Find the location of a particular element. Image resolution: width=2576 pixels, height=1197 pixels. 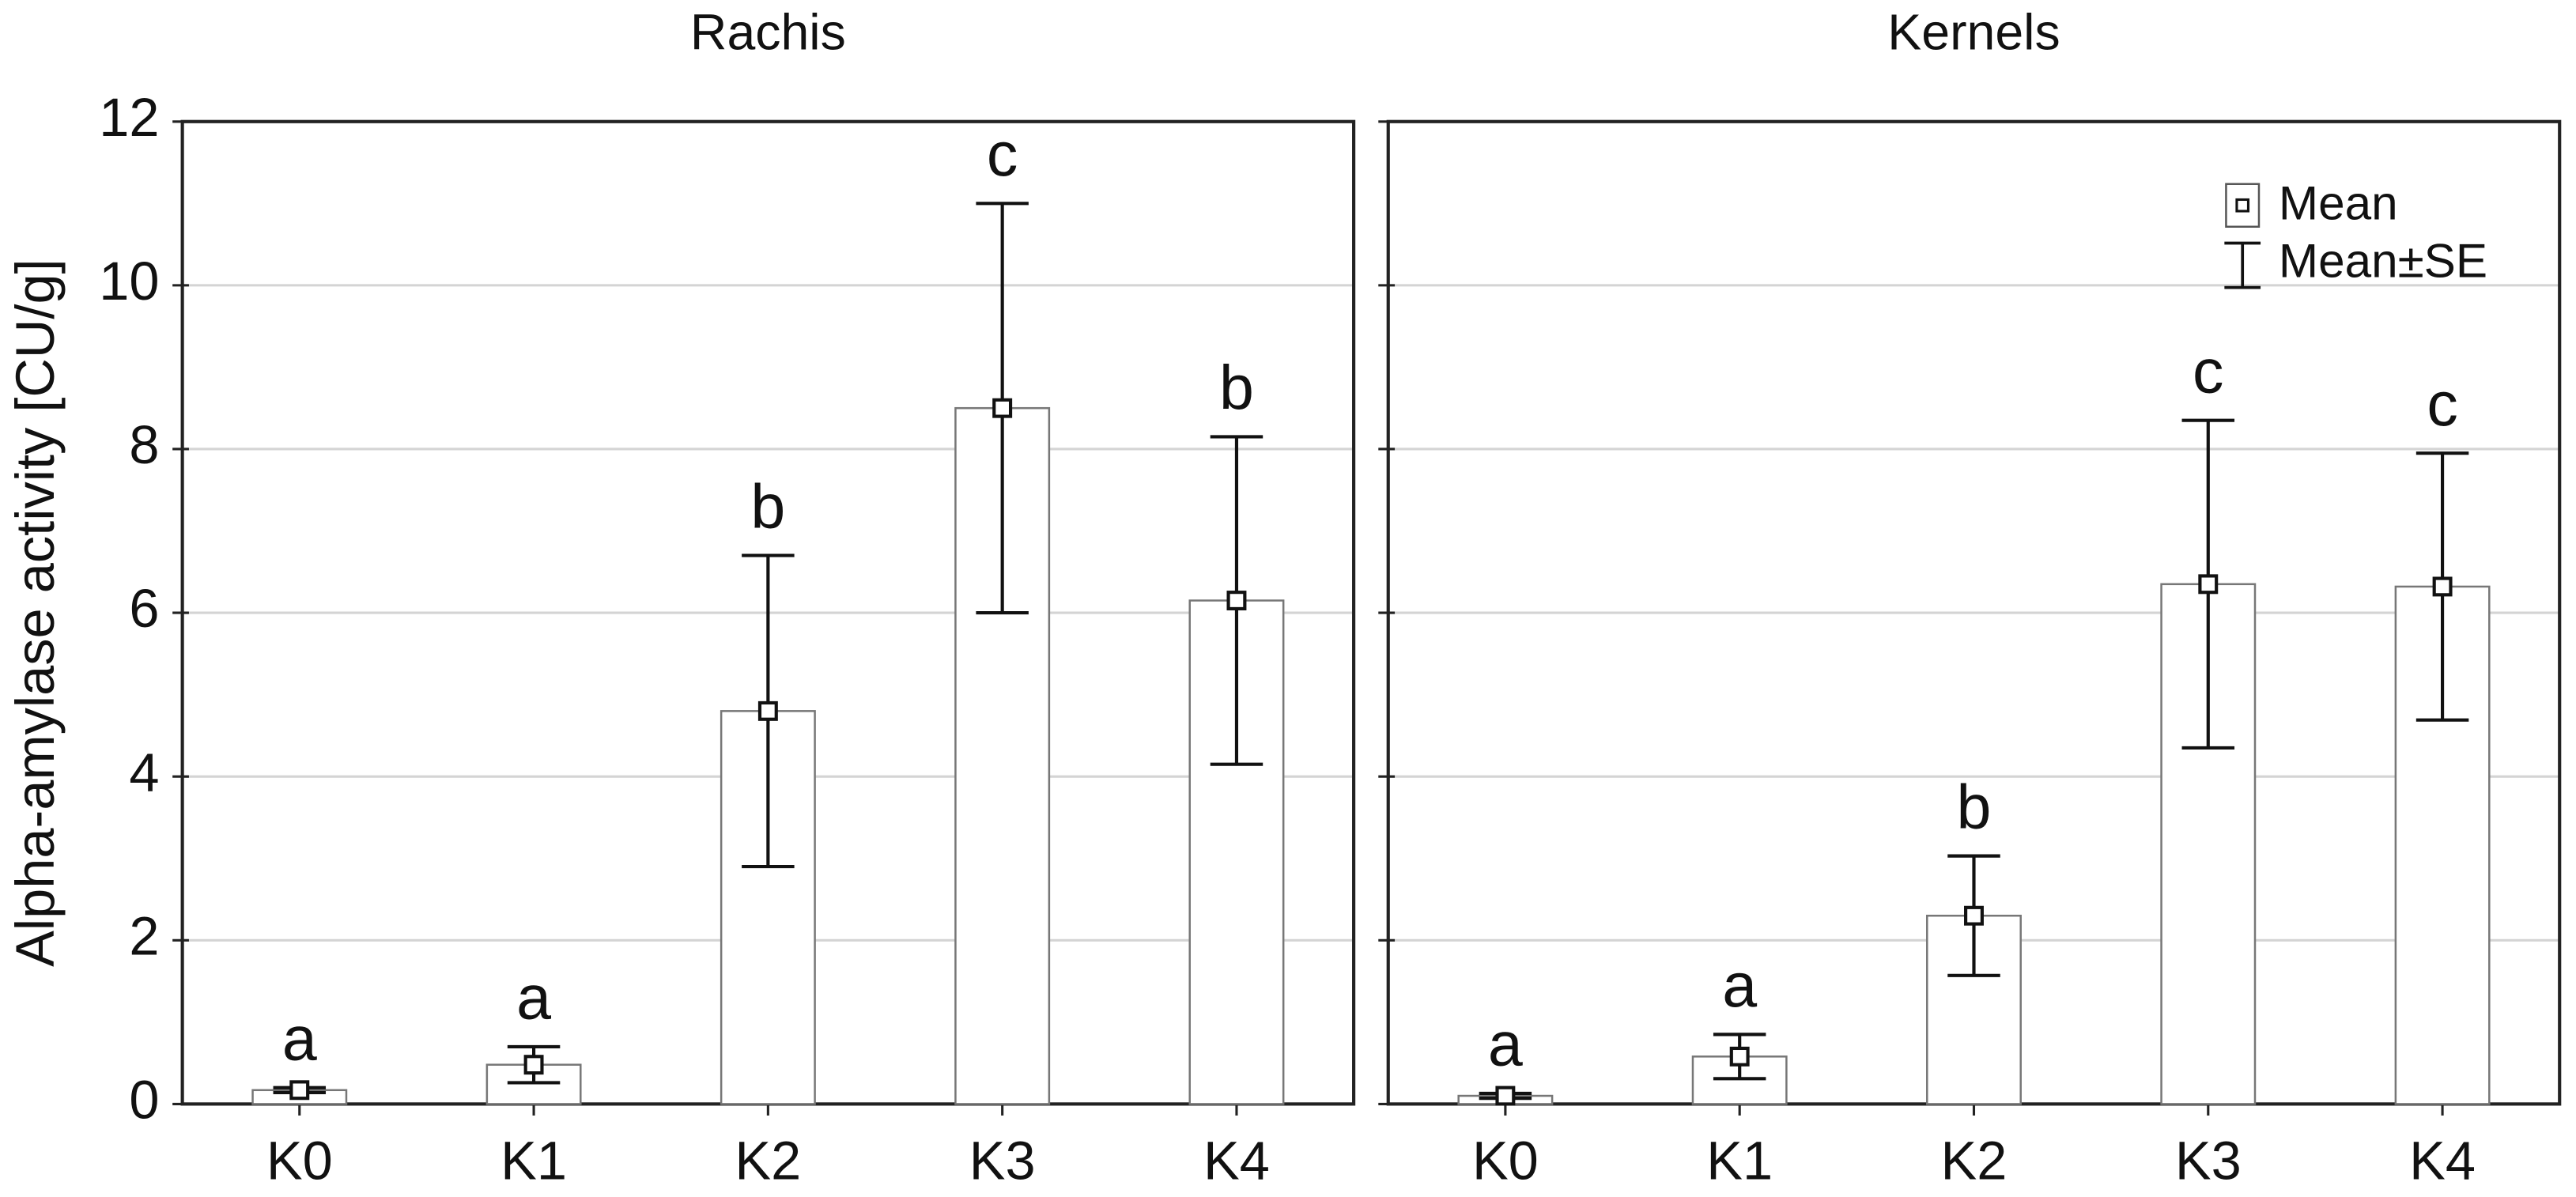

legend-label: Mean±SE is located at coordinates (2383, 260).